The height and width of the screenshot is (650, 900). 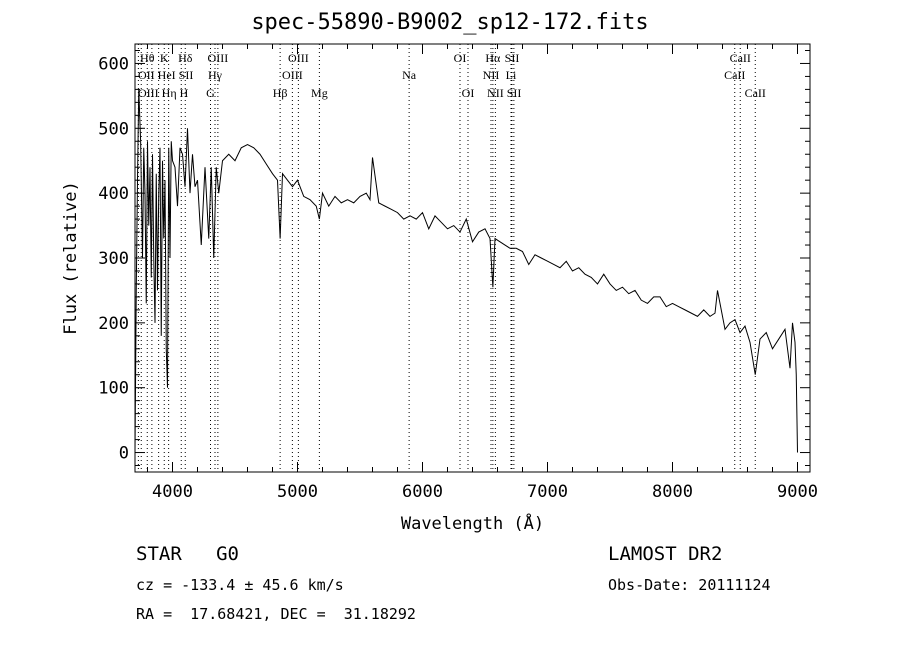 What do you see at coordinates (172, 492) in the screenshot?
I see `x-tick-label: 4000` at bounding box center [172, 492].